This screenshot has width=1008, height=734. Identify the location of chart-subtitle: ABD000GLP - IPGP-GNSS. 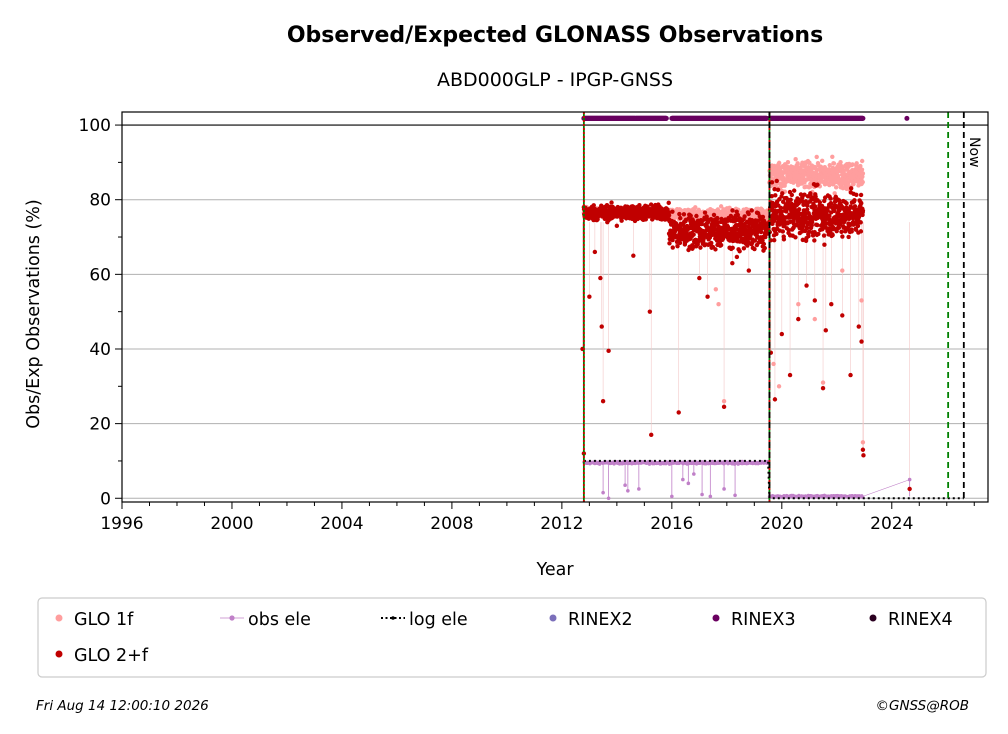
(555, 80).